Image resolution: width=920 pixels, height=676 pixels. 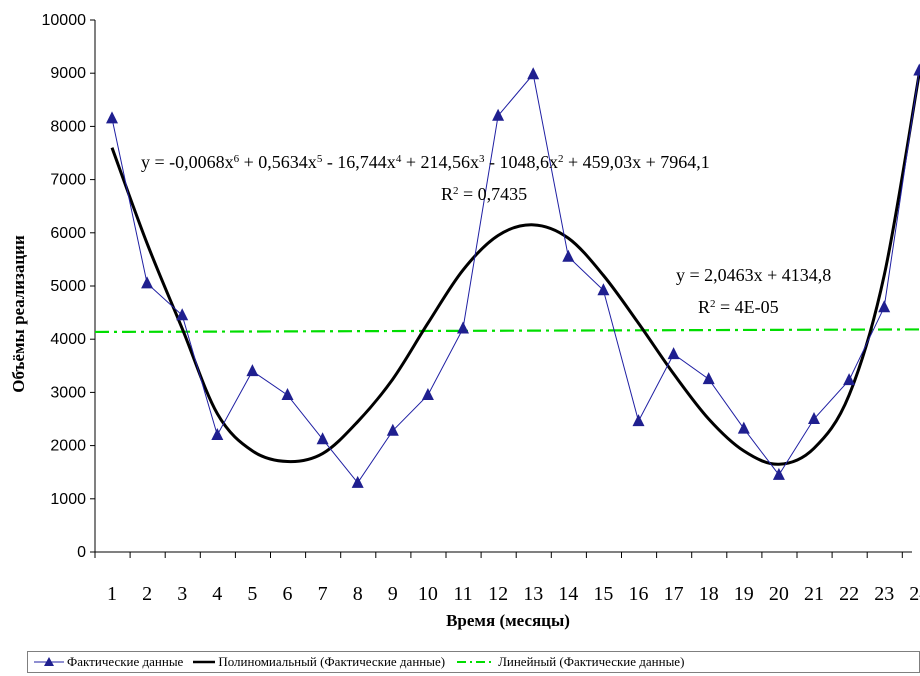 I want to click on x-tick-label: 19, so click(x=744, y=594).